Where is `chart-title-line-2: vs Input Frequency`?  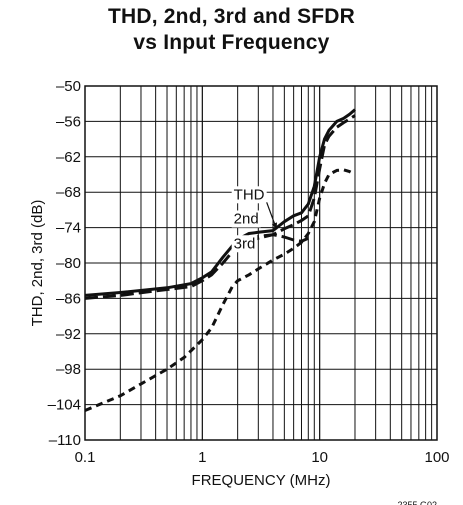 chart-title-line-2: vs Input Frequency is located at coordinates (231, 42).